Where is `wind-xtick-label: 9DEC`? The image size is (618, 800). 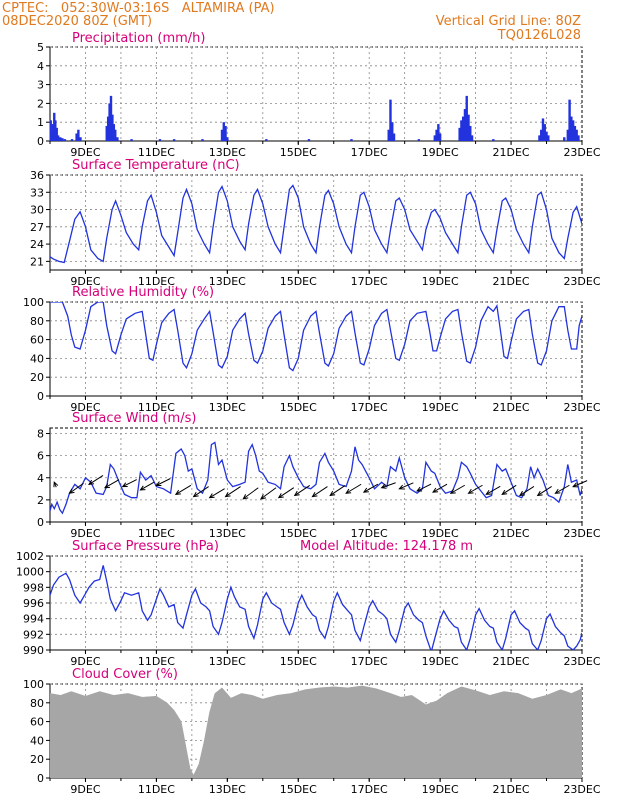 wind-xtick-label: 9DEC is located at coordinates (85, 533).